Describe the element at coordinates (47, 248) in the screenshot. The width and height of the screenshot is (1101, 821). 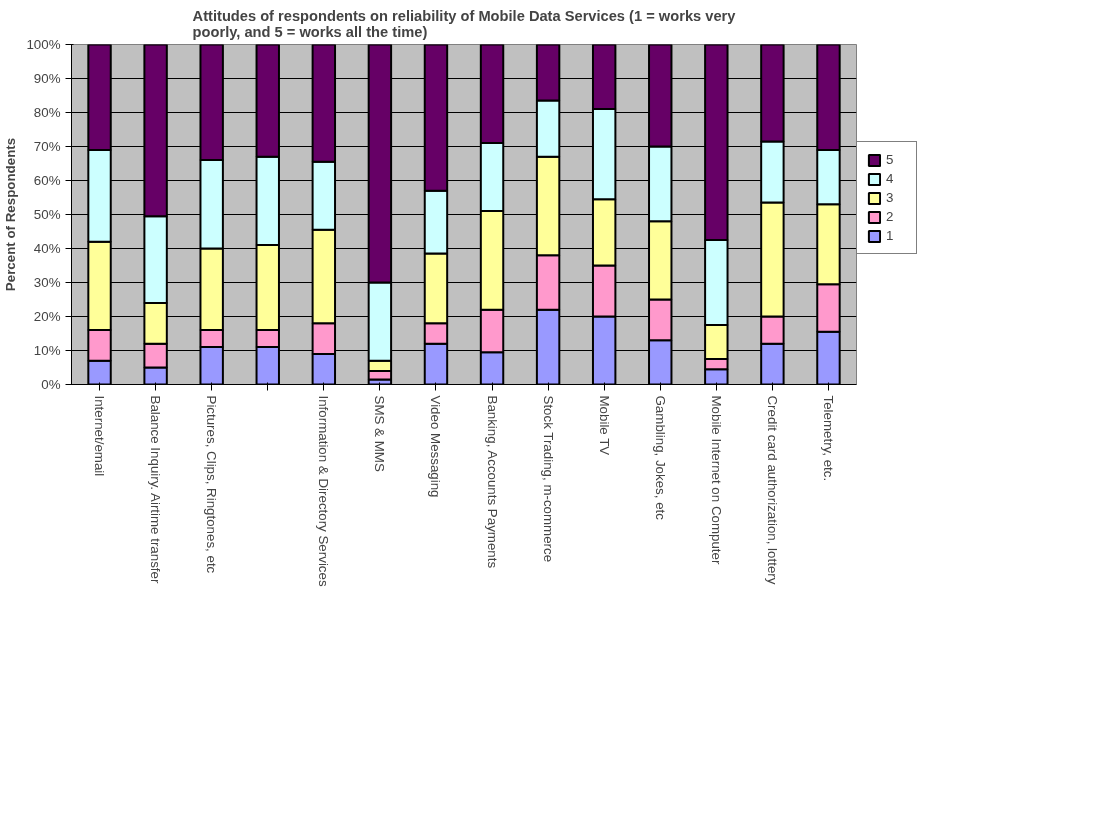
I see `y-tick-label: 40%` at that location.